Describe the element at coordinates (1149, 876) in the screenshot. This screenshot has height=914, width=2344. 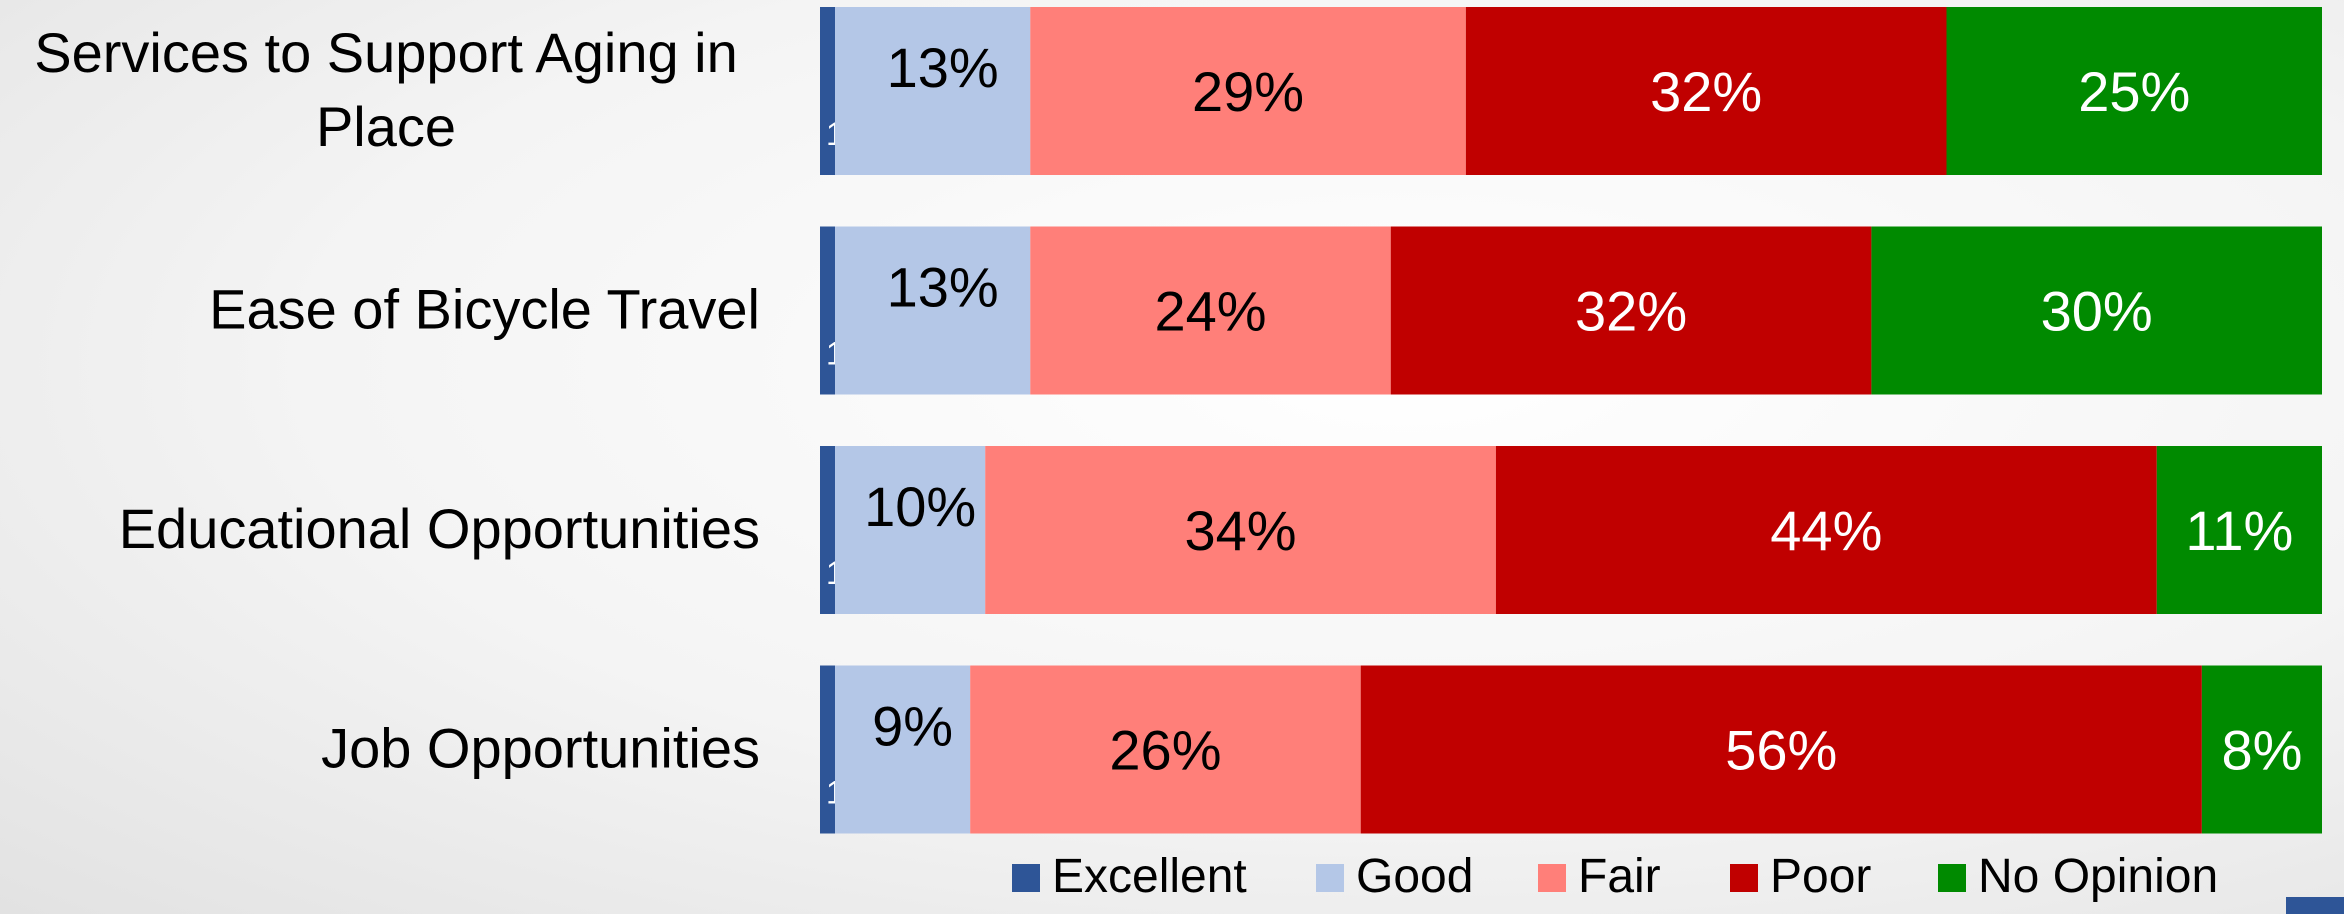
I see `legend-label: Excellent` at that location.